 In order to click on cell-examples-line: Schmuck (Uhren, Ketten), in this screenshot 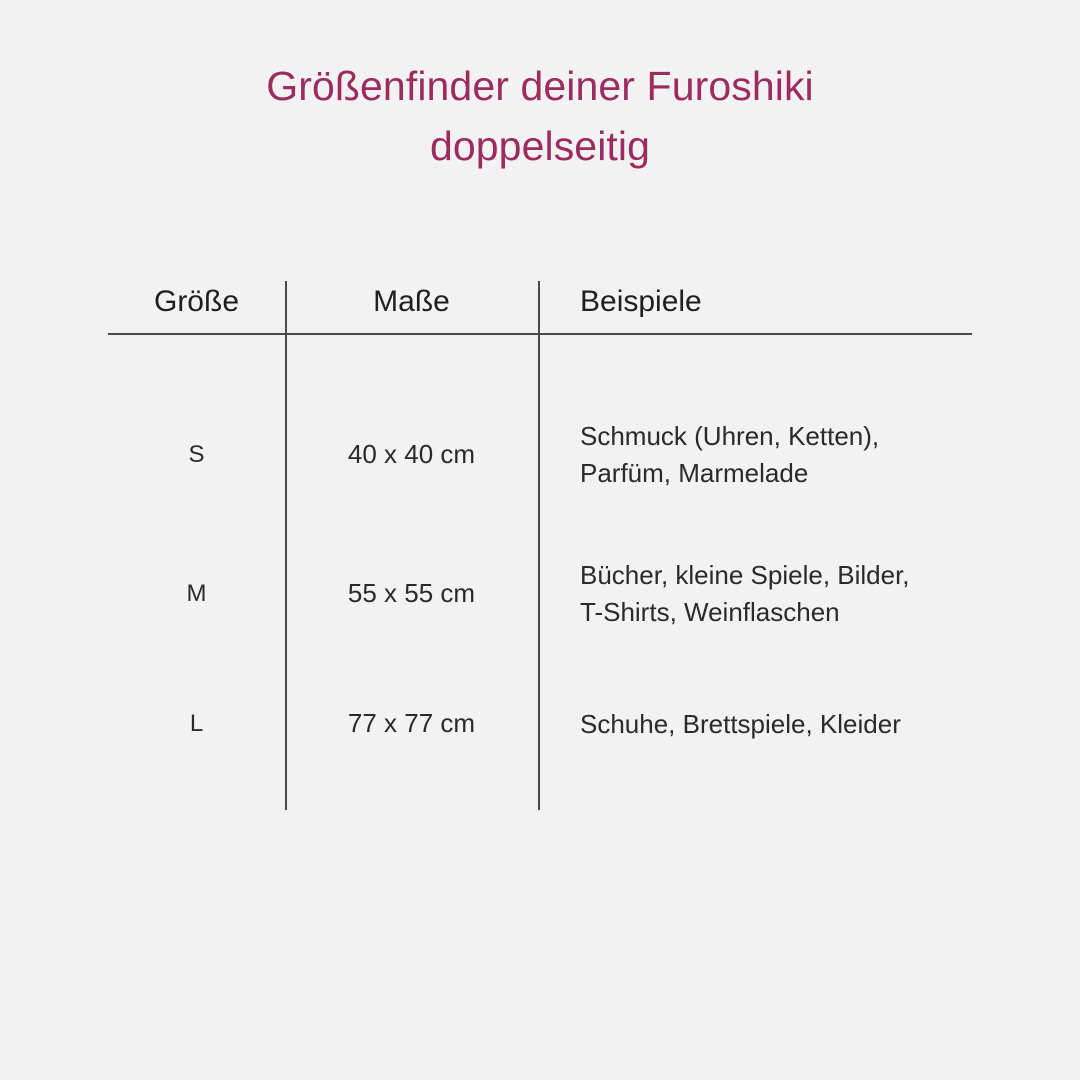, I will do `click(730, 436)`.